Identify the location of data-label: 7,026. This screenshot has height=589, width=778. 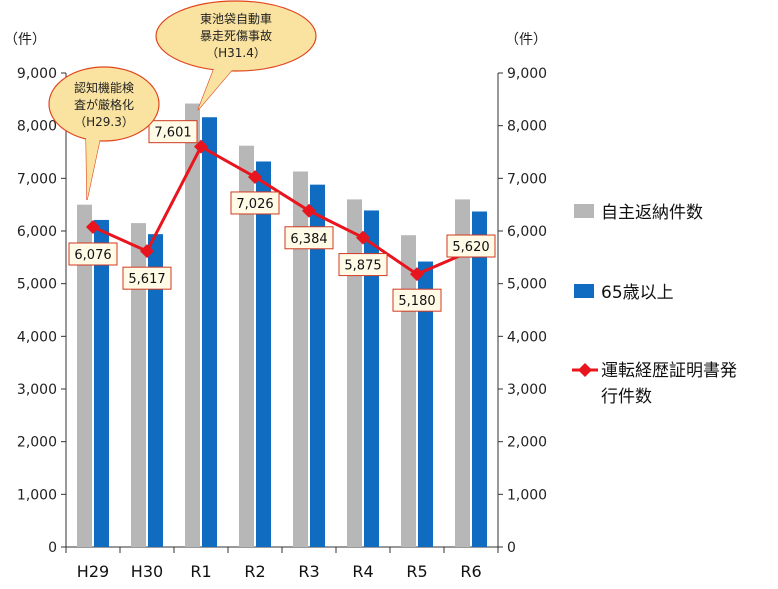
(254, 204).